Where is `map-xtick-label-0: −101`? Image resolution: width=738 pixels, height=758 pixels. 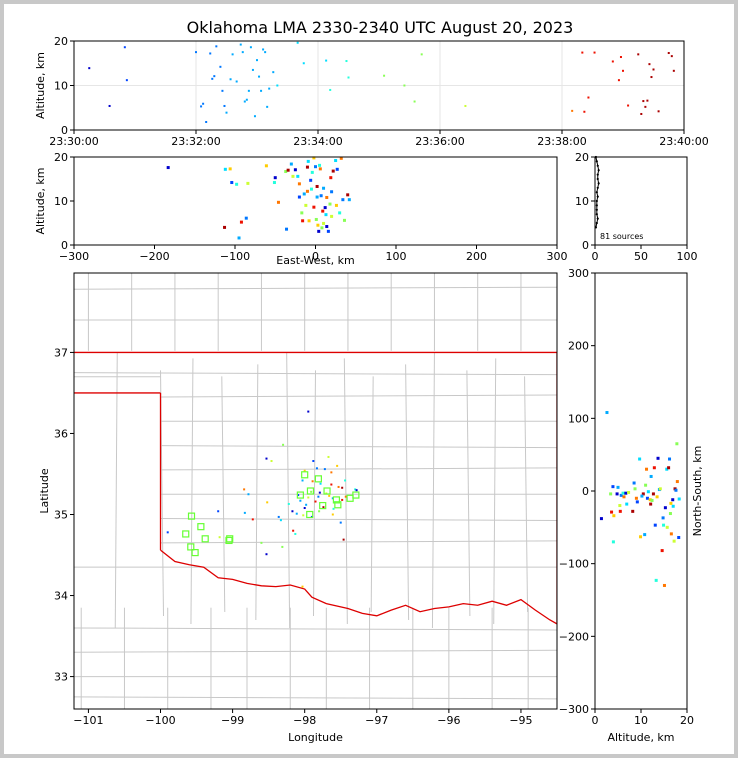
map-xtick-label-0: −101 is located at coordinates (88, 720).